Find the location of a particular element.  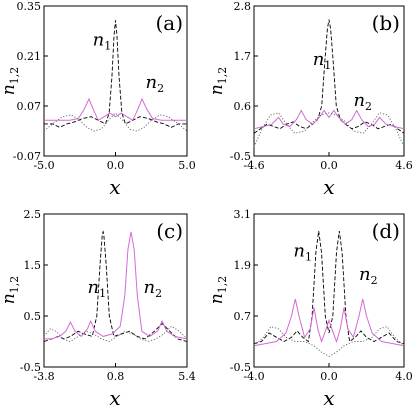

y-tick-label: 0.7 is located at coordinates (243, 316).